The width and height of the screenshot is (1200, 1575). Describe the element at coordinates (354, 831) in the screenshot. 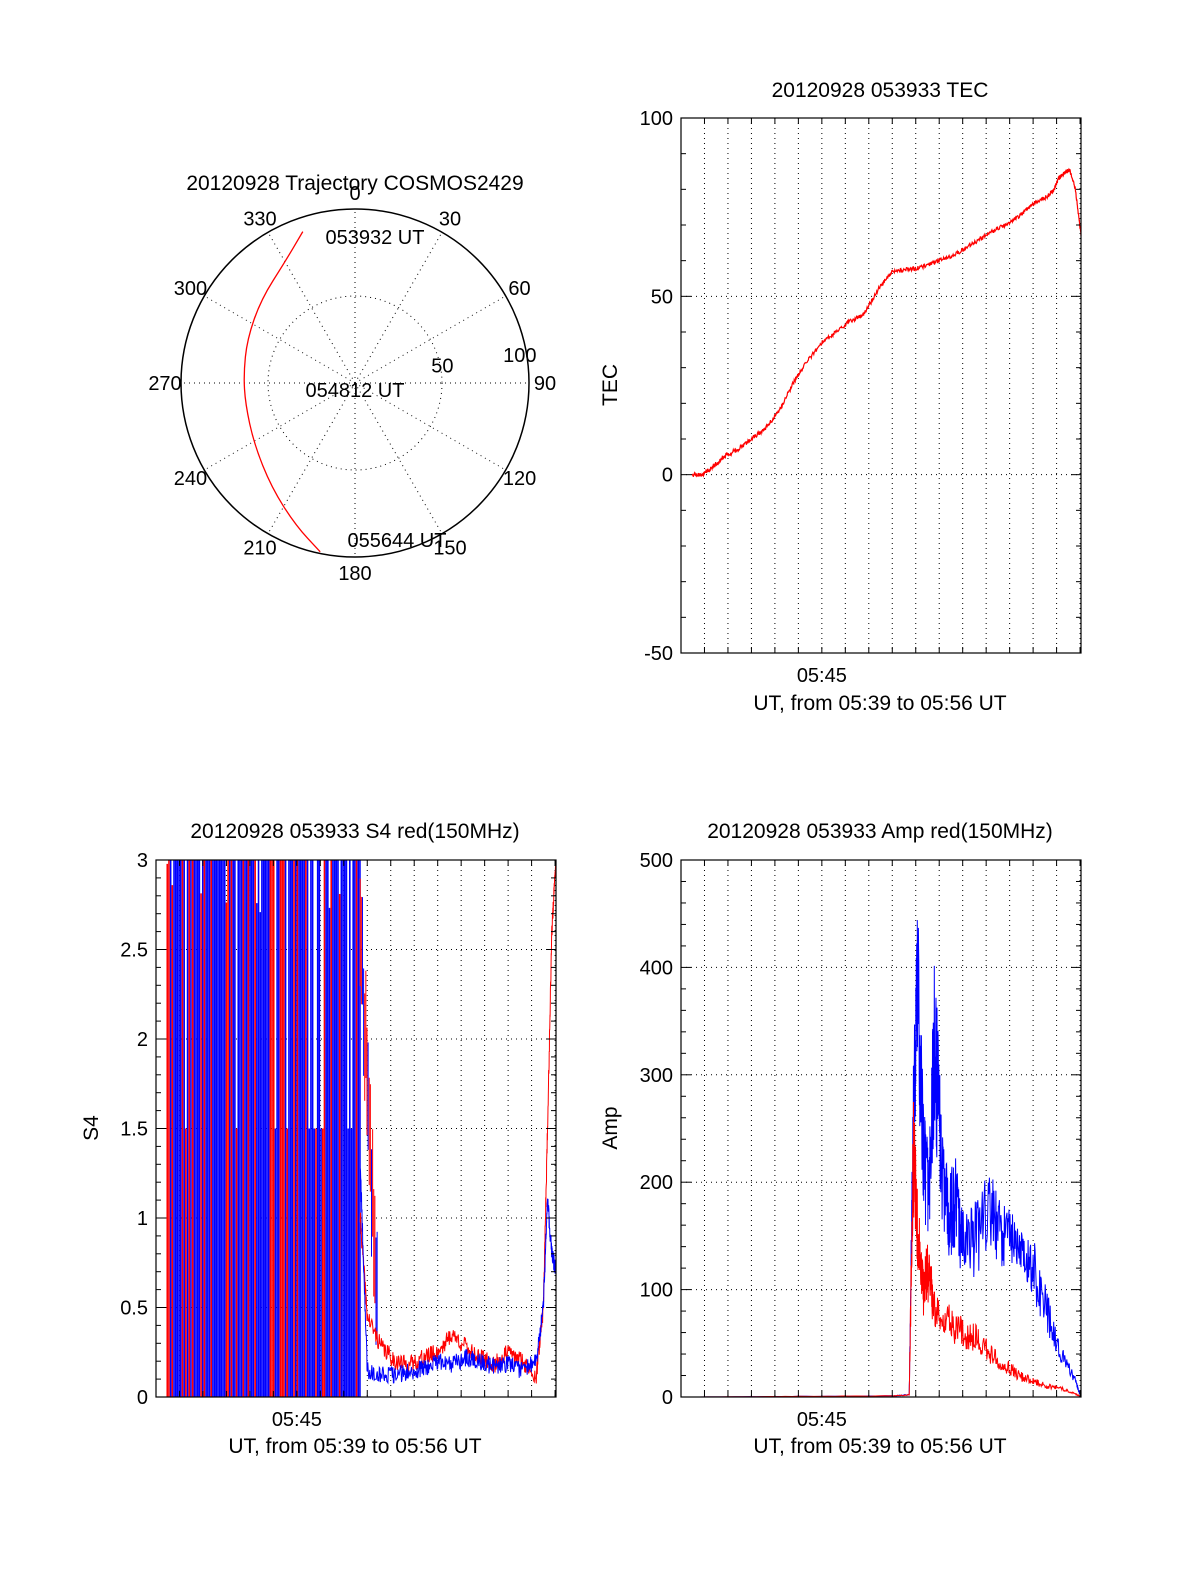

I see `s4-title: 20120928 053933 S4 red(150MHz)` at that location.